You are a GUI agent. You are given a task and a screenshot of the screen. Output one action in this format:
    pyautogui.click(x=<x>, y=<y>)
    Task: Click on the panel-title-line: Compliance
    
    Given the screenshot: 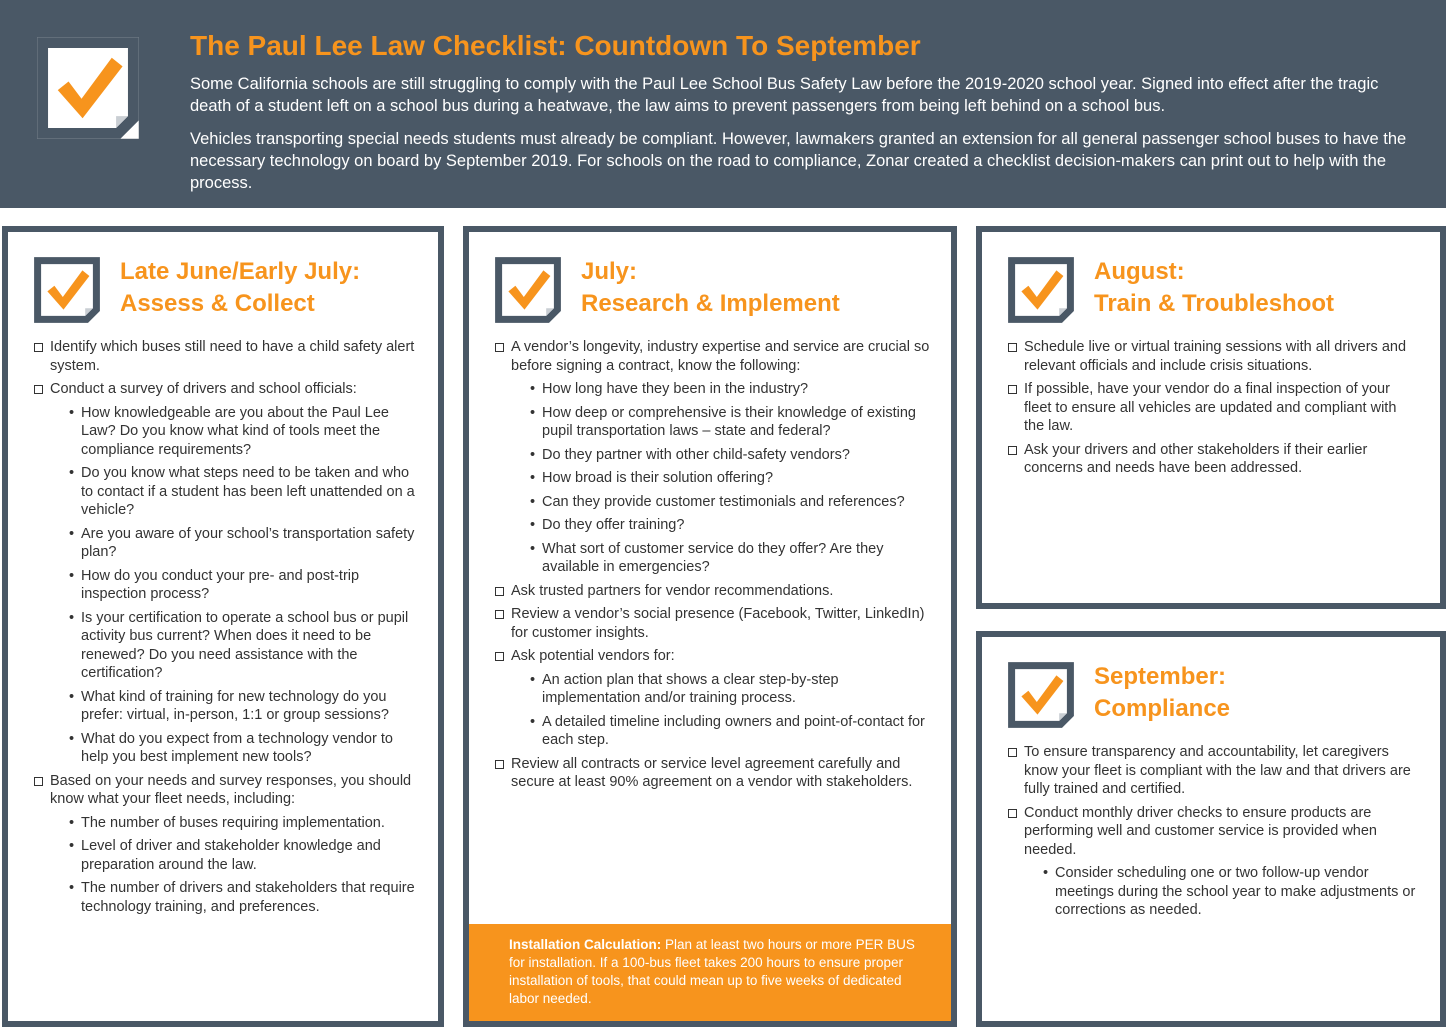 What is the action you would take?
    pyautogui.click(x=1162, y=708)
    